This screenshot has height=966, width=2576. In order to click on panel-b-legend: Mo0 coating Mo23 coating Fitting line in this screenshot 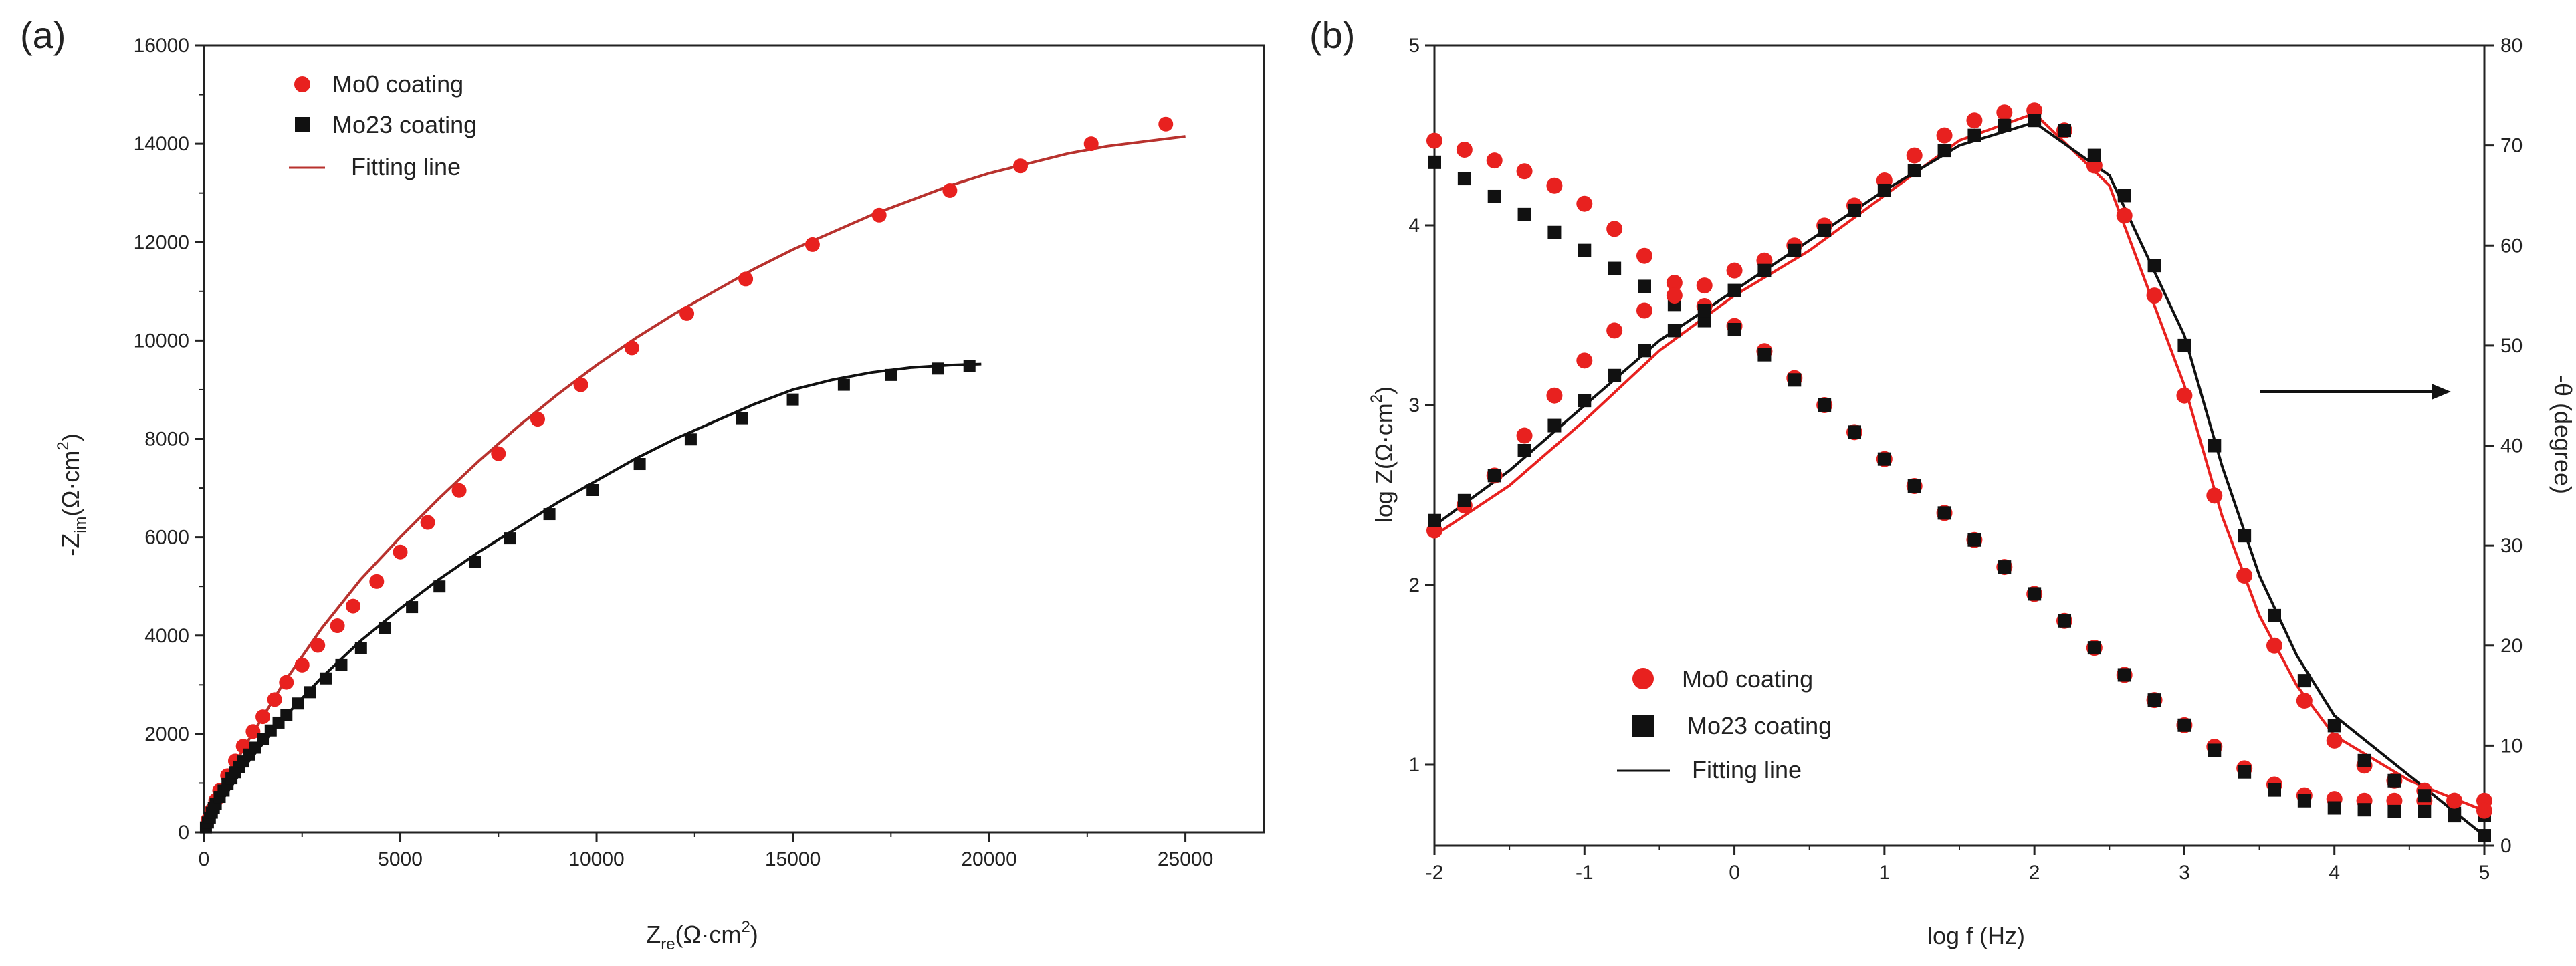, I will do `click(1725, 724)`.